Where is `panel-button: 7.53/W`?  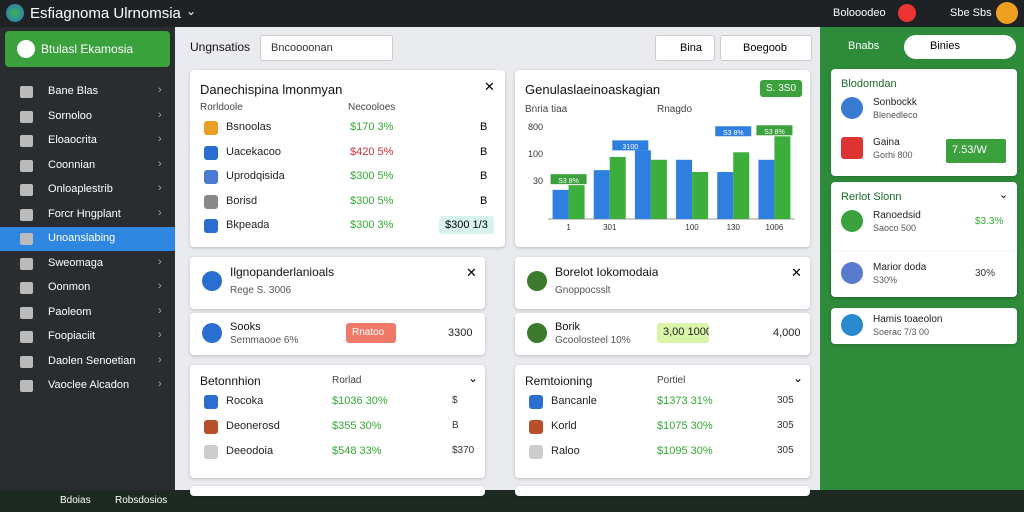 panel-button: 7.53/W is located at coordinates (976, 151).